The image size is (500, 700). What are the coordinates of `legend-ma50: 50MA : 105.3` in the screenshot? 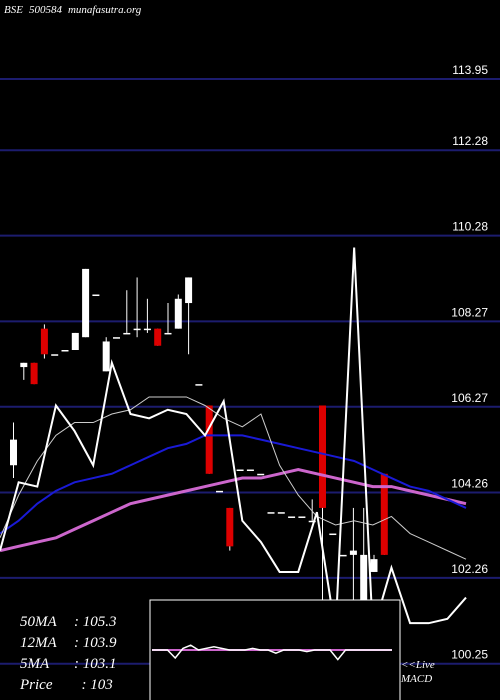 It's located at (68, 622).